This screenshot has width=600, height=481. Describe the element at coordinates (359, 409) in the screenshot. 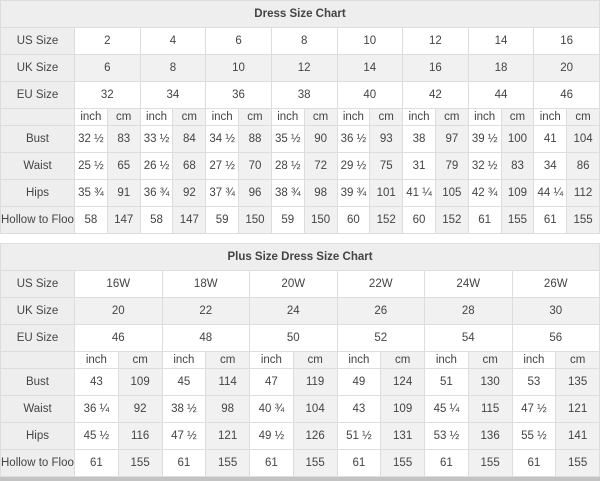

I see `measurement-value-cell: 43` at that location.